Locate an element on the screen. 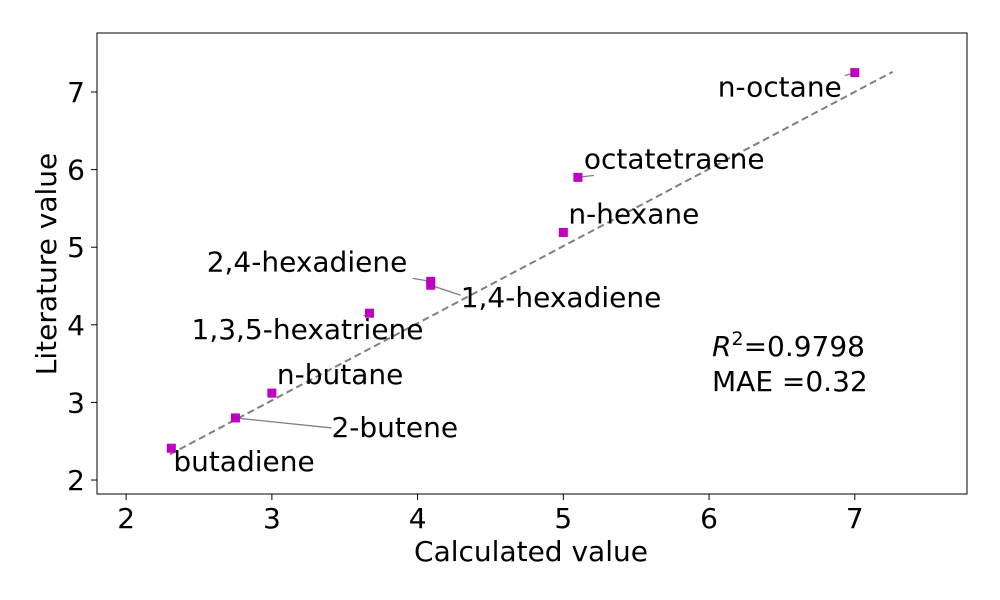  y-tick-label: 3 is located at coordinates (76, 402).